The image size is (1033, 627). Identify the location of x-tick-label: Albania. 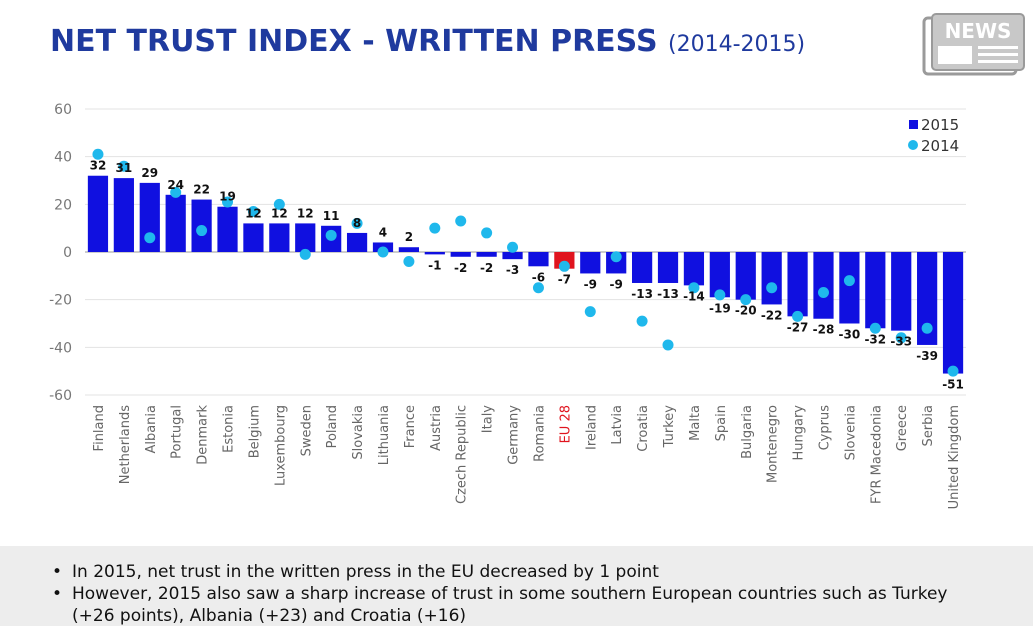
(151, 429).